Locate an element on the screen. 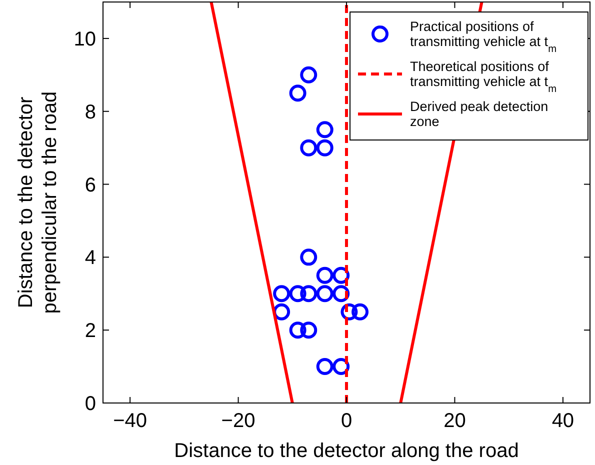 Image resolution: width=595 pixels, height=465 pixels. x-tick-label: 0 is located at coordinates (346, 421).